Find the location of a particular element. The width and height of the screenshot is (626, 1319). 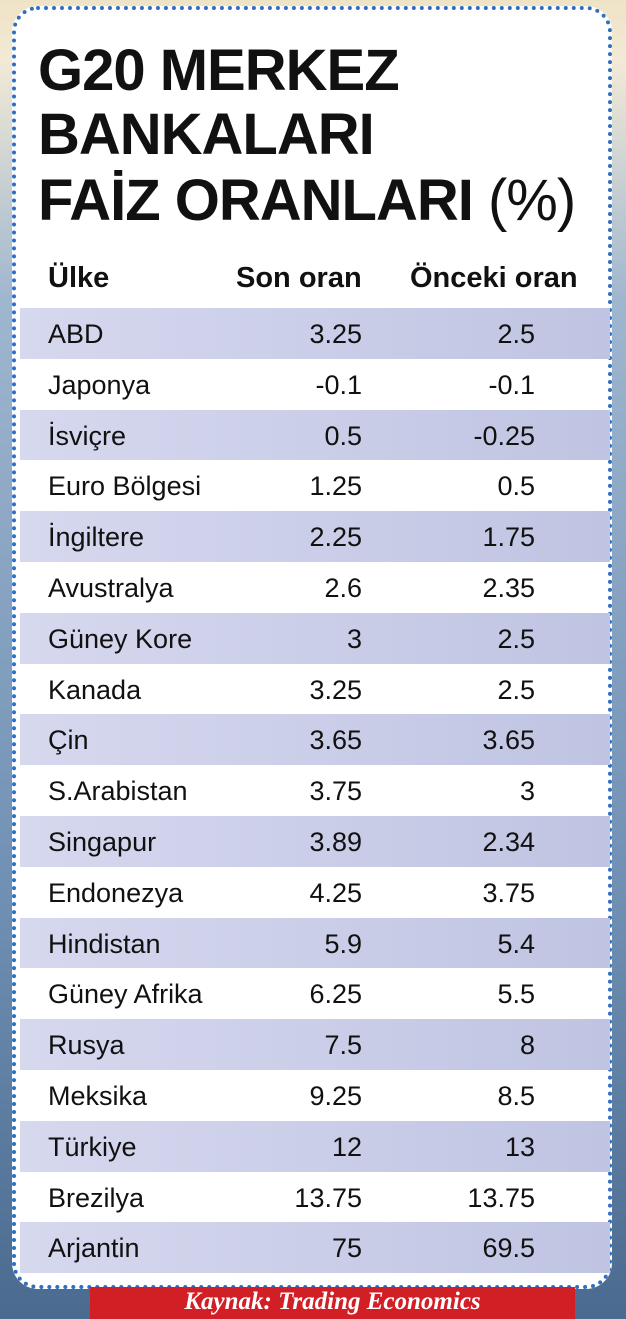

previous-rate: 13 is located at coordinates (519, 1146).